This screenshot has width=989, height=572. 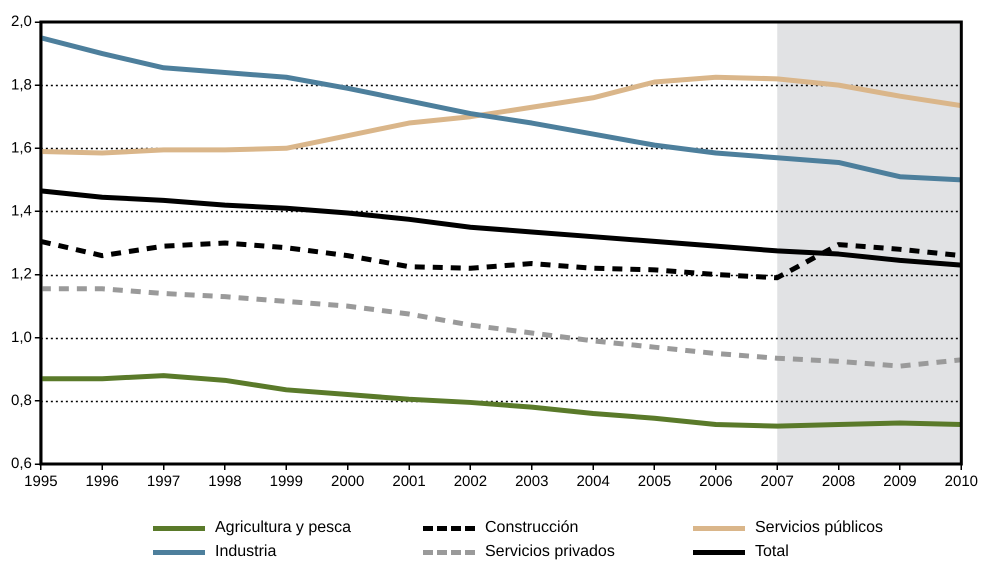 What do you see at coordinates (21, 21) in the screenshot?
I see `y-tick-label: 2,0` at bounding box center [21, 21].